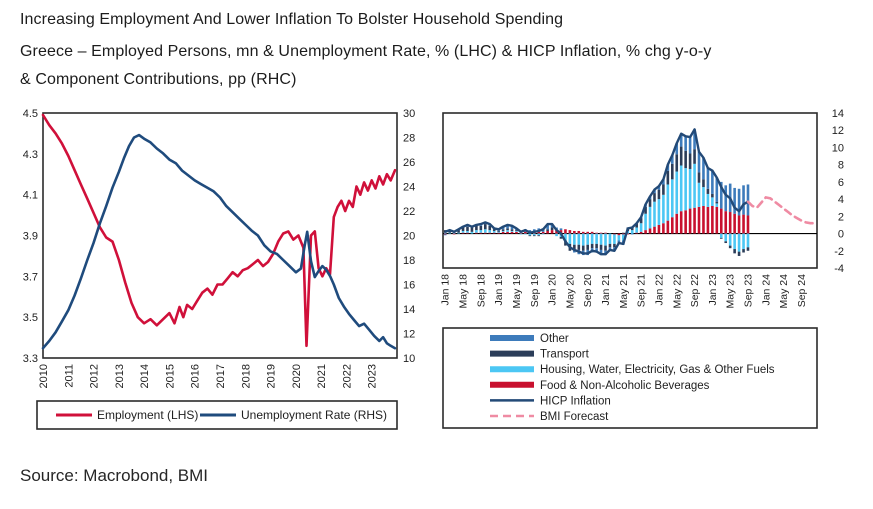 This screenshot has width=873, height=509. What do you see at coordinates (781, 210) in the screenshot?
I see `bmi-forecast-line` at bounding box center [781, 210].